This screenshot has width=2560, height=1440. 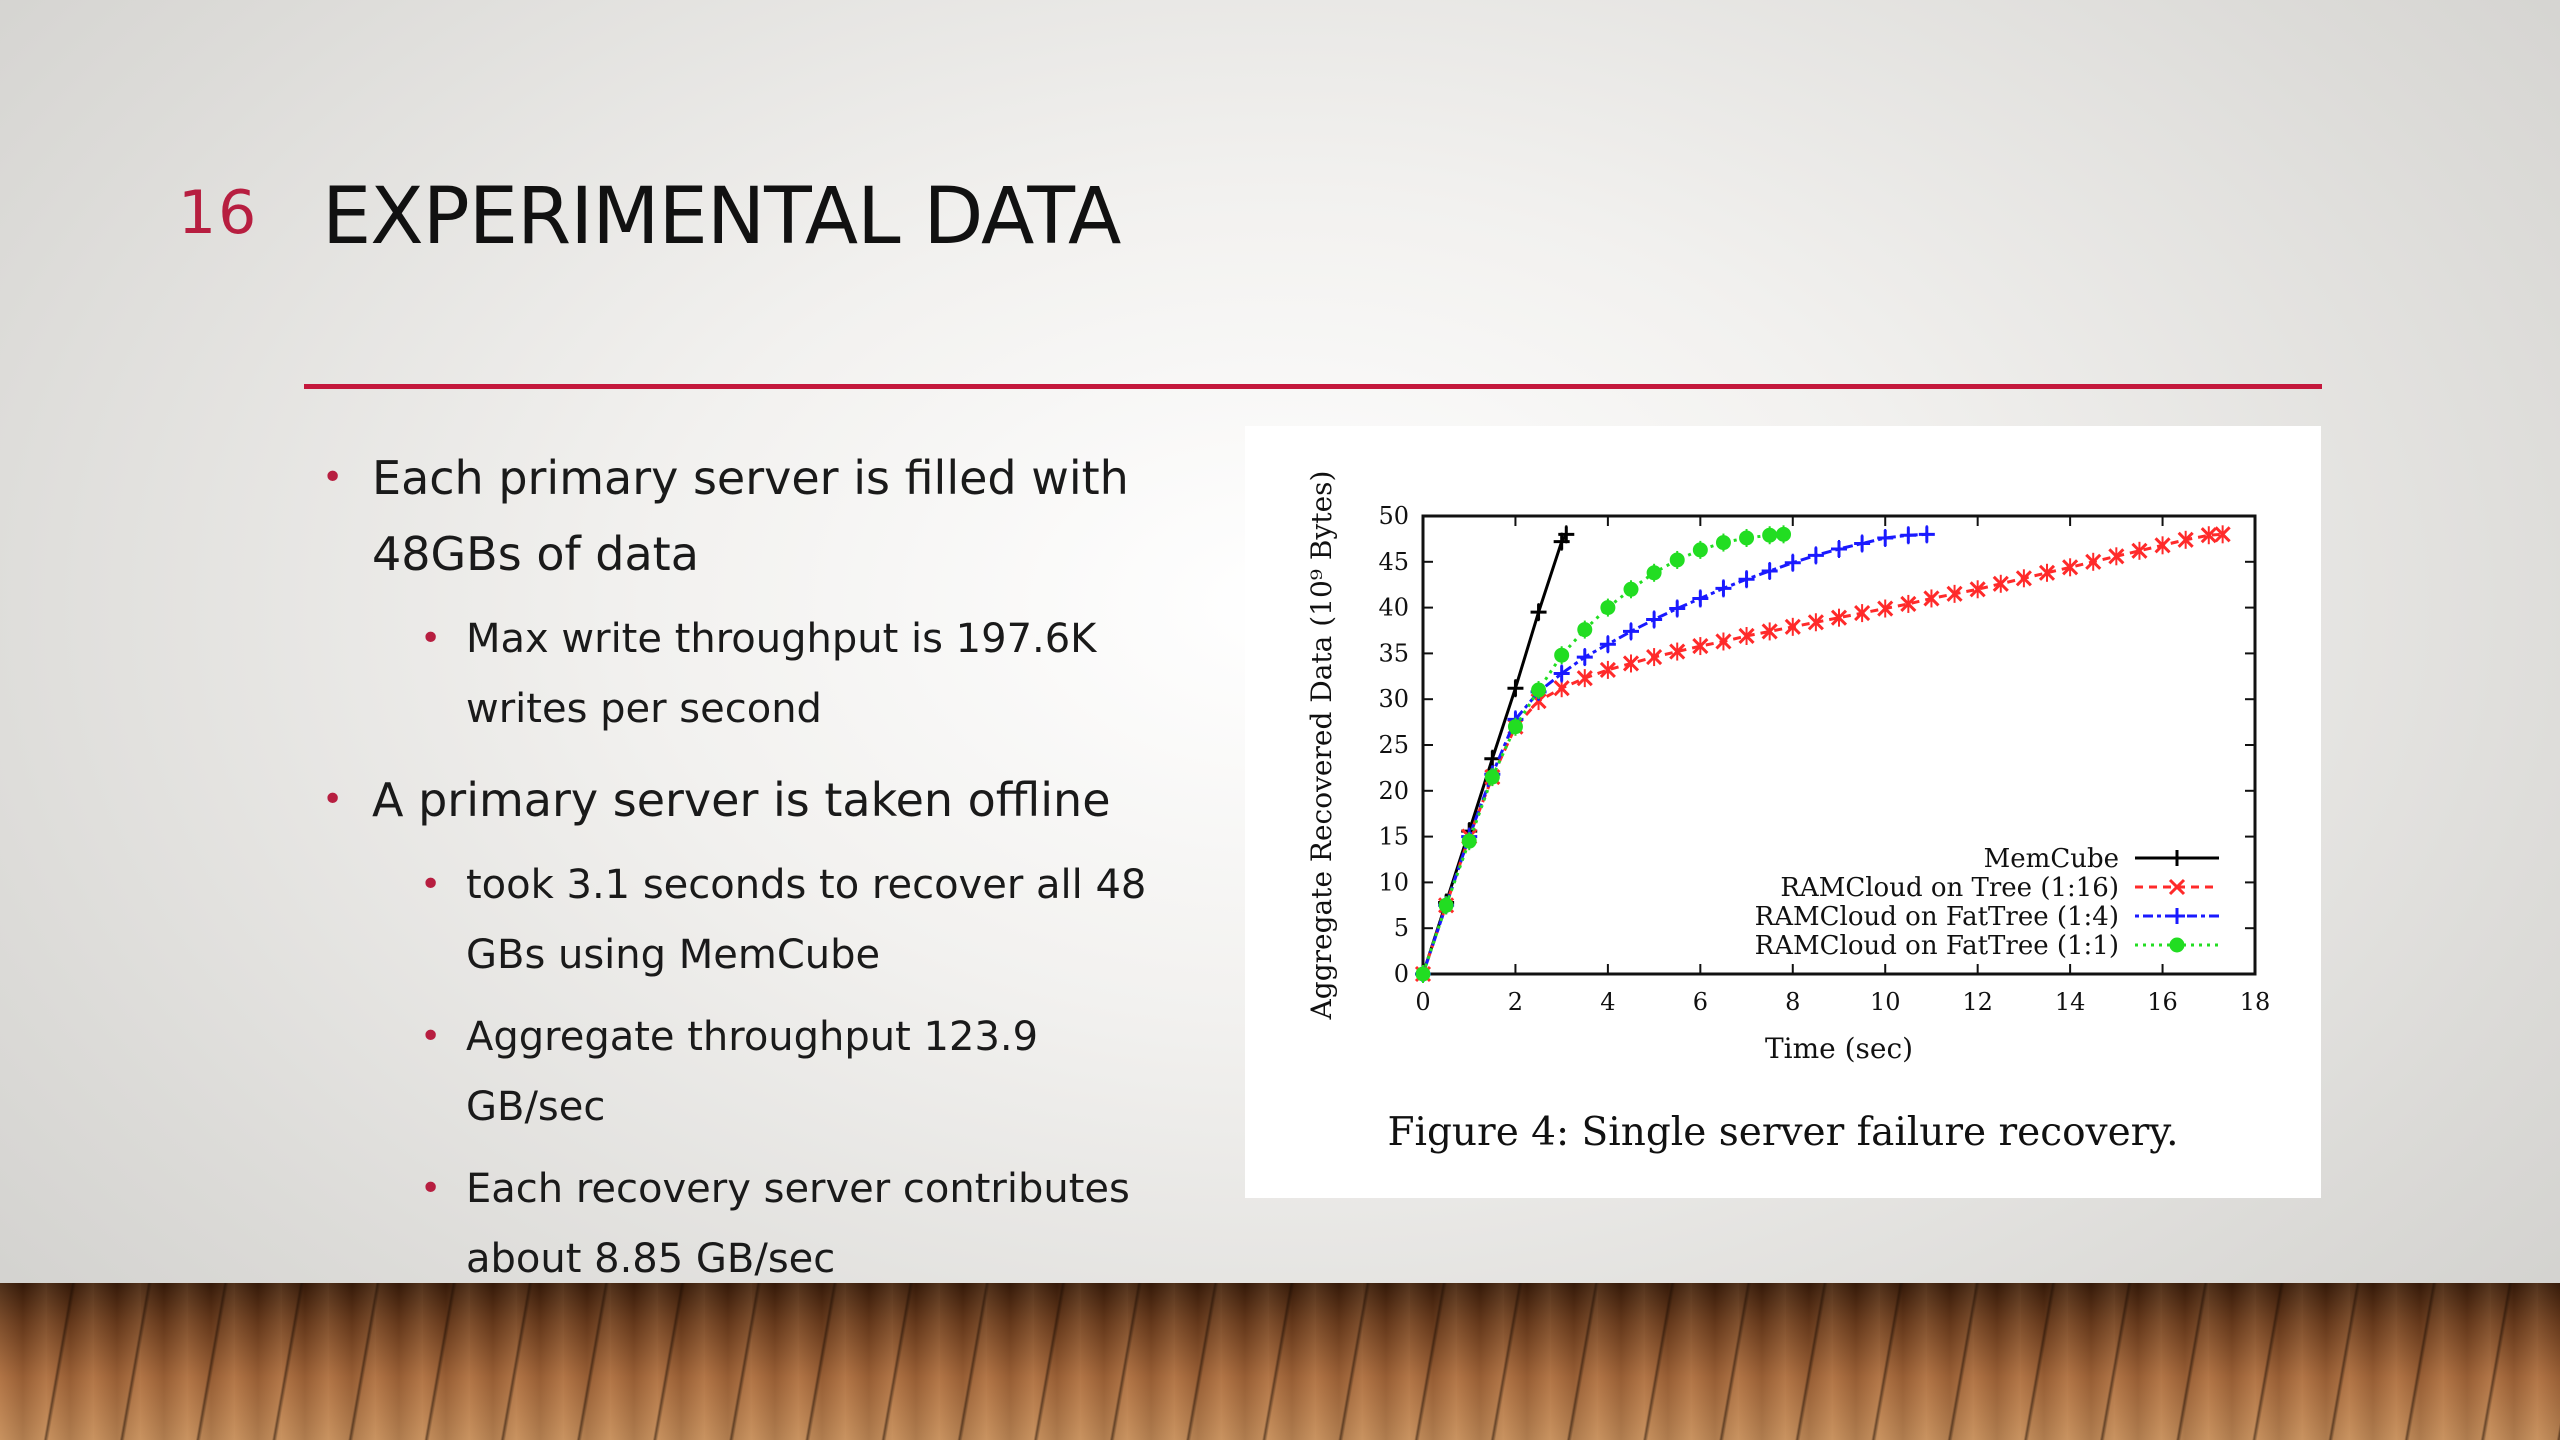 I want to click on x-tick-label: 6, so click(x=1700, y=1002).